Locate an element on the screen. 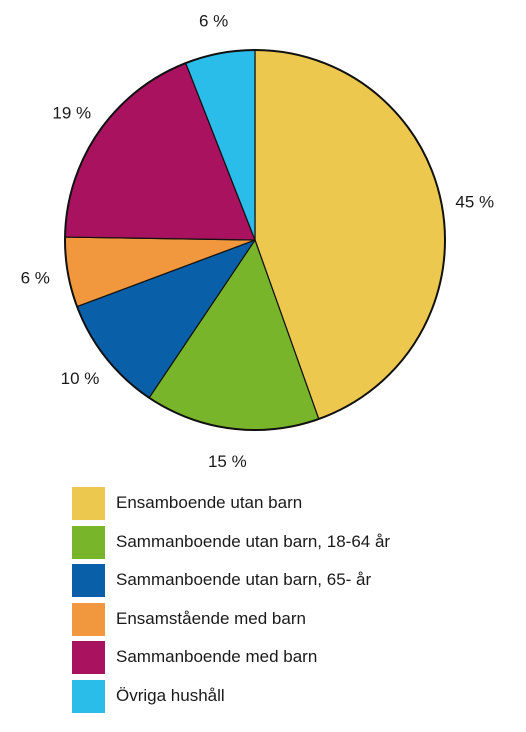  legend-label: Sammanboende utan barn, 18-64 år is located at coordinates (253, 541).